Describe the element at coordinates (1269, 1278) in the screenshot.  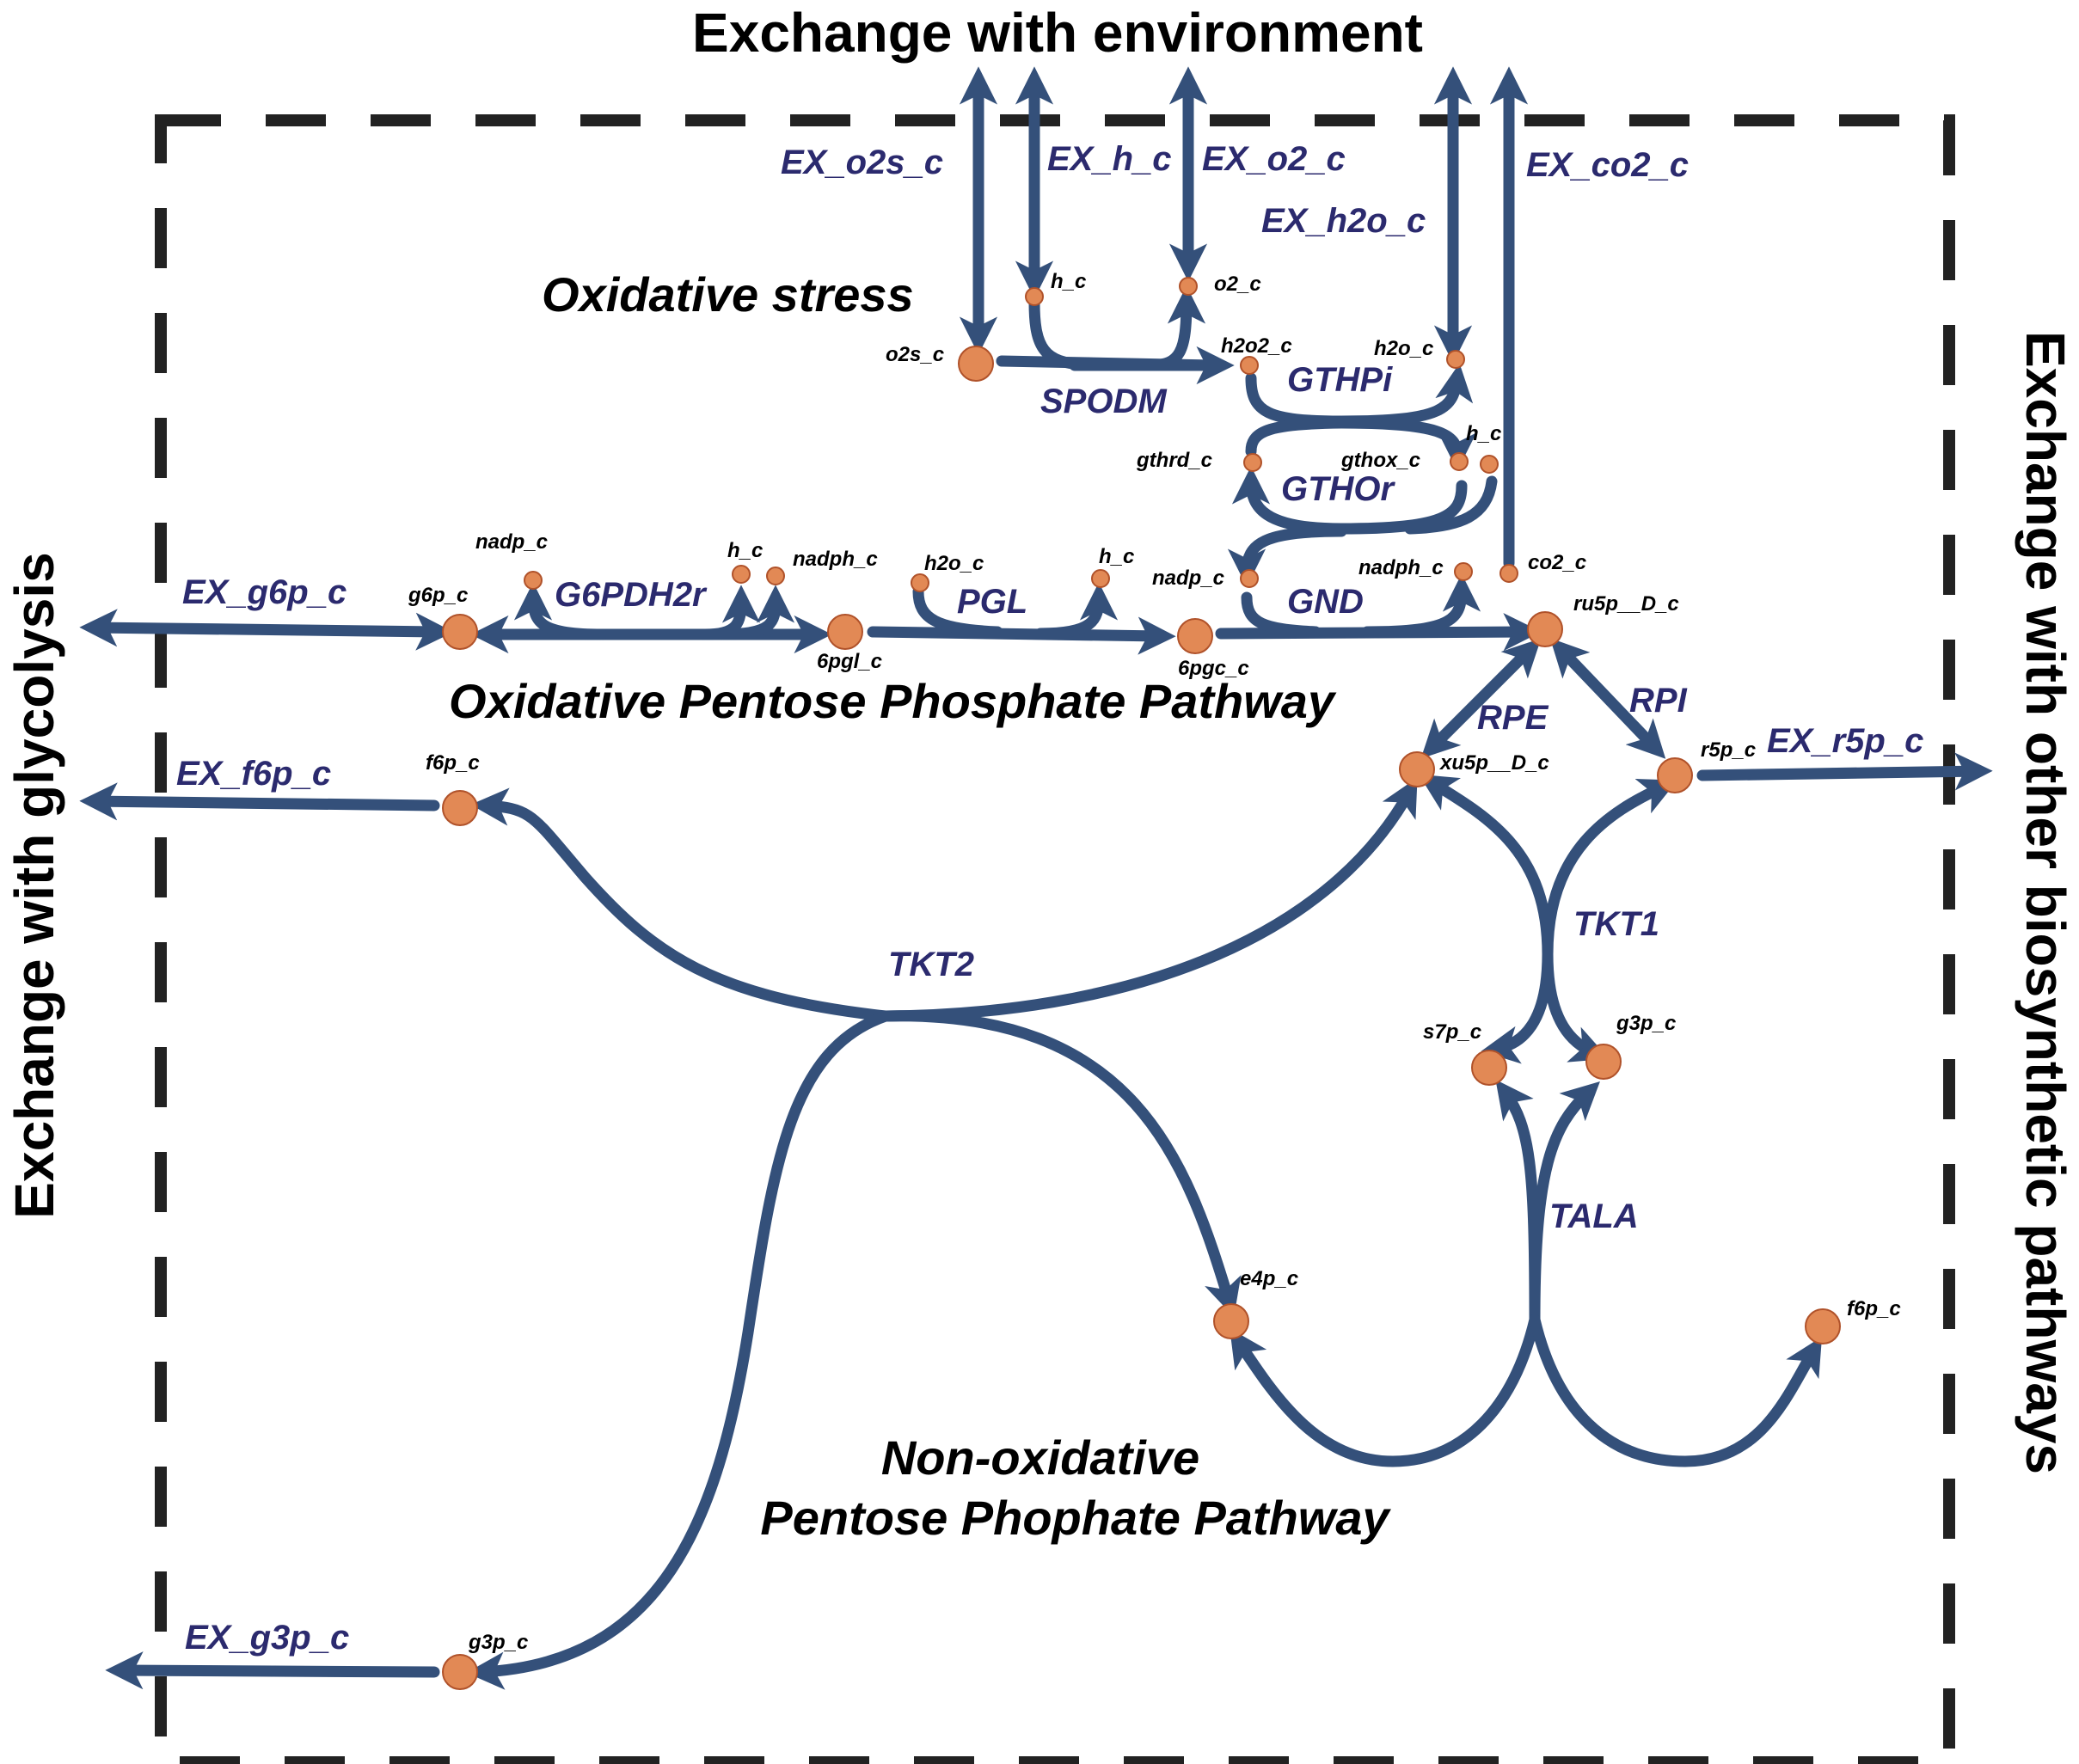
I see `met-e4p: e4p_c` at that location.